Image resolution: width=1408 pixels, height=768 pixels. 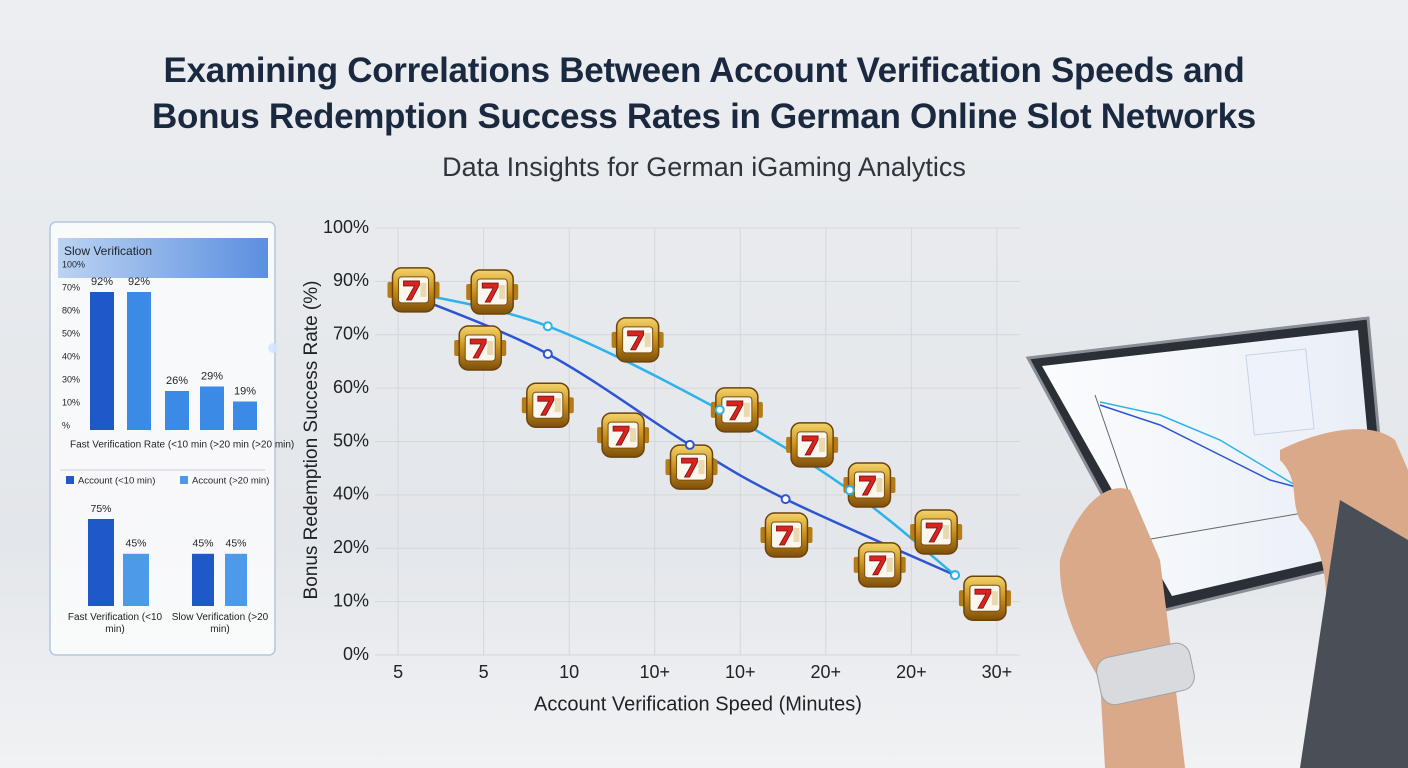 I want to click on x-tick-label: Fast Verification (<10 min), so click(x=115, y=623).